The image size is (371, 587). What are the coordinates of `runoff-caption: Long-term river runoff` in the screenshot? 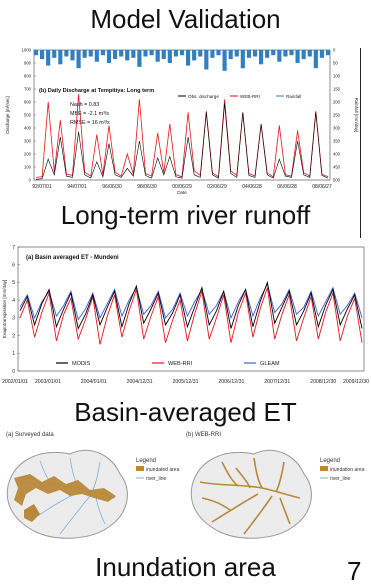 It's located at (185, 215).